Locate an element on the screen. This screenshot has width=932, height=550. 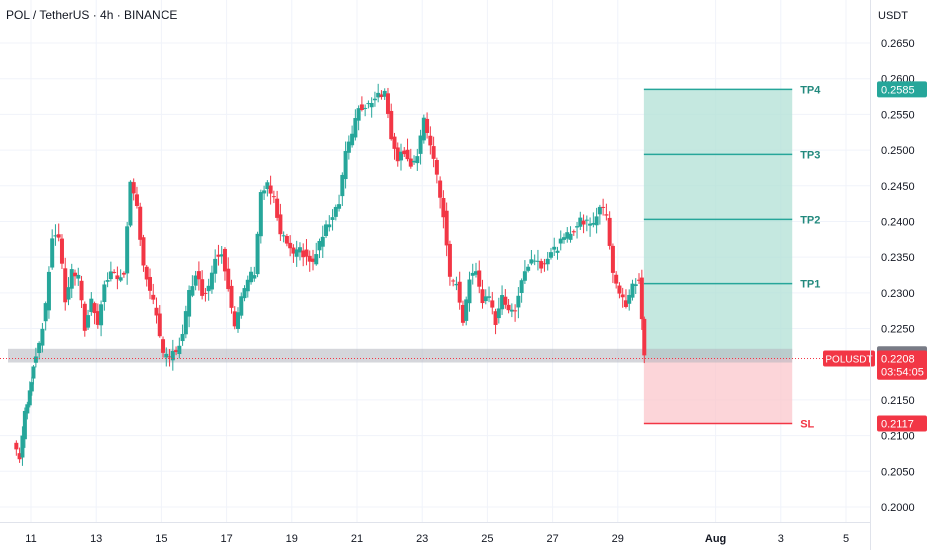
time-tick-label: 3 is located at coordinates (781, 539).